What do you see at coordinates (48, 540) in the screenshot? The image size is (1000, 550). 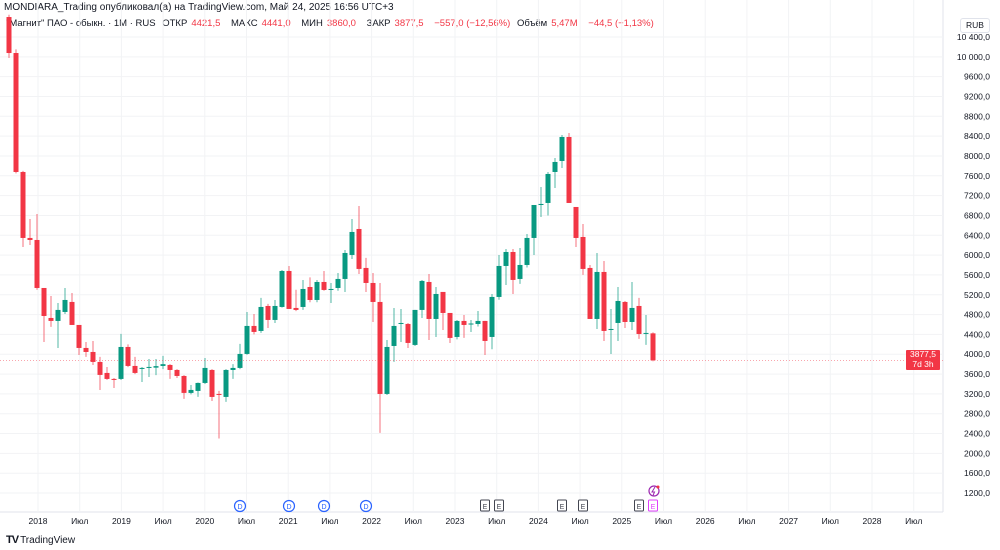 I see `brand-name: TradingView` at bounding box center [48, 540].